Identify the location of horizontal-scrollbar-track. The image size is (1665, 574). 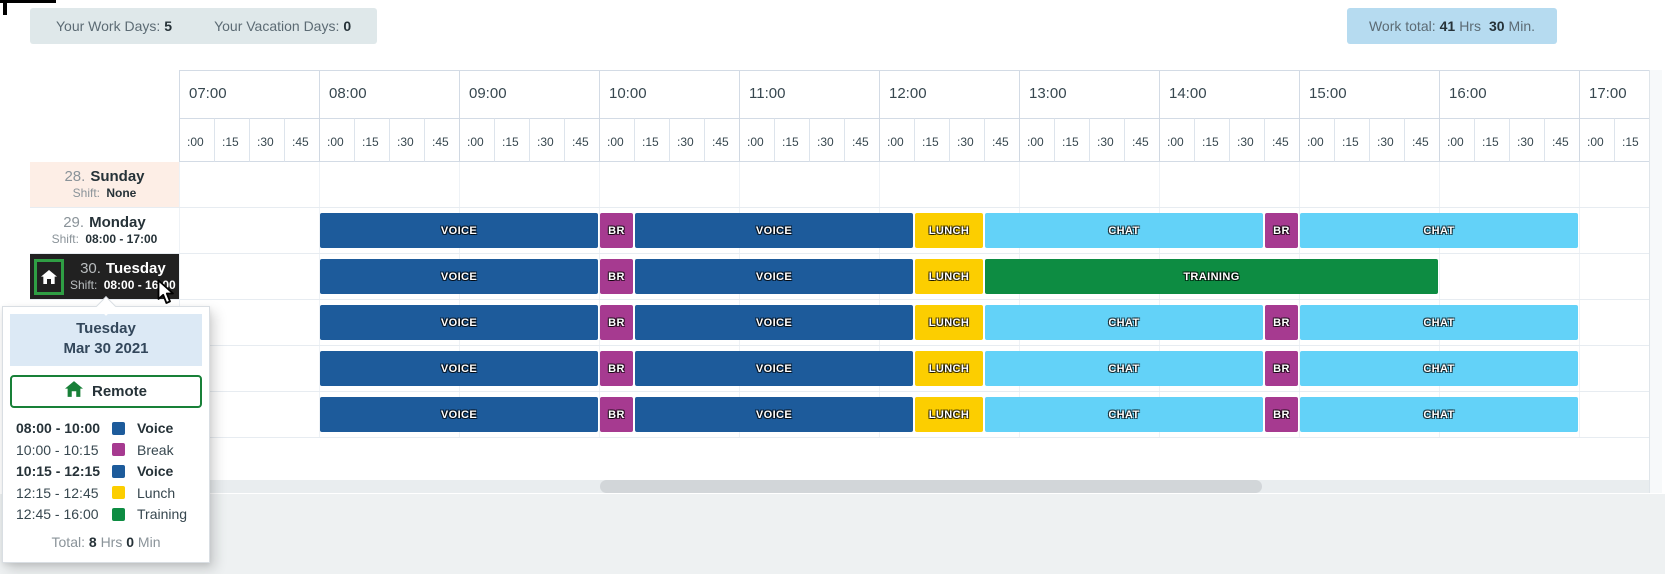
(839, 486).